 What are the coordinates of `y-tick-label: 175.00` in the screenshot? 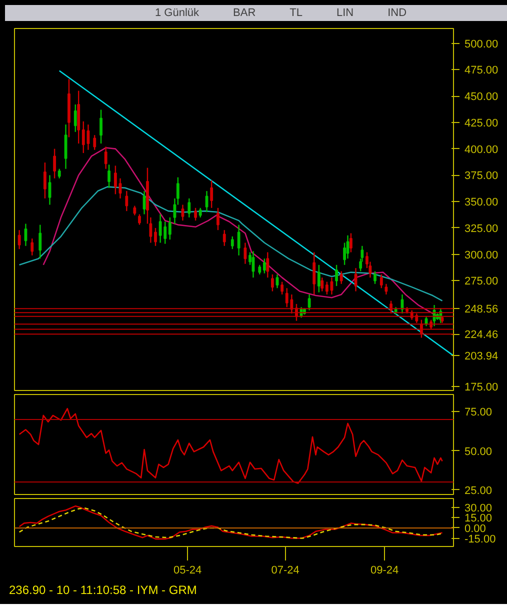 It's located at (481, 387).